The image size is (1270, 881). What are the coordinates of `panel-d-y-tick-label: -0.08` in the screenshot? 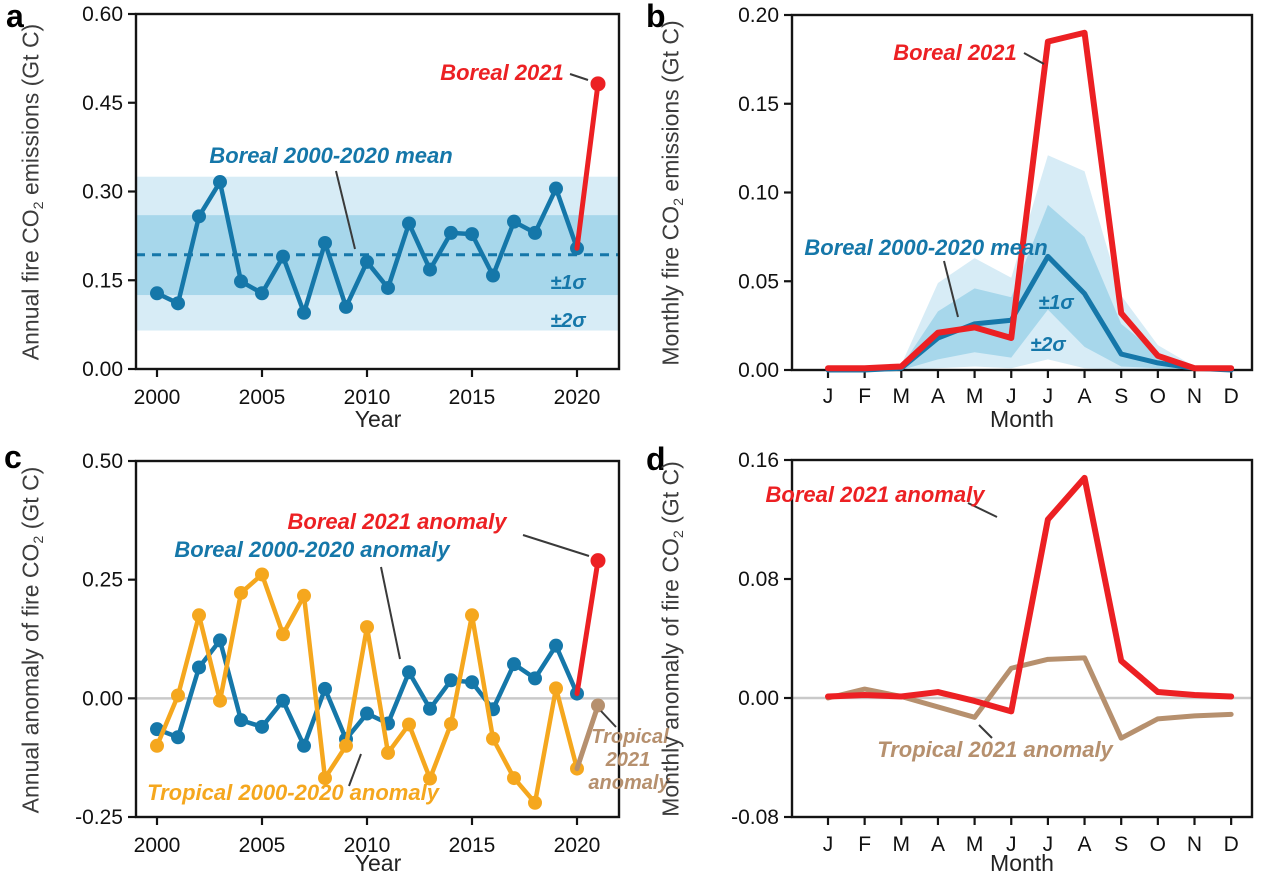 It's located at (755, 817).